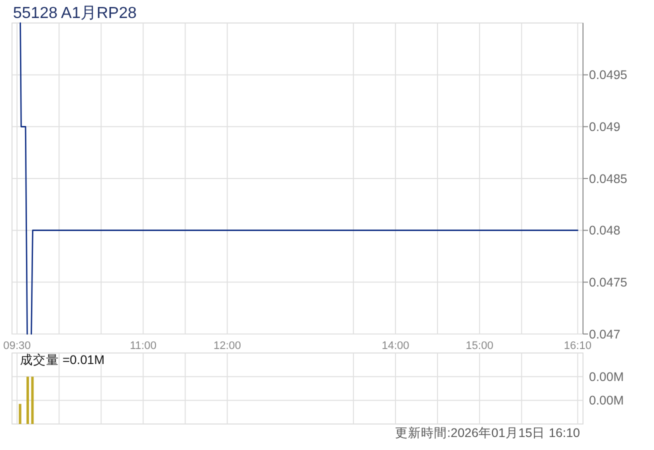 The image size is (654, 450). Describe the element at coordinates (228, 346) in the screenshot. I see `x-tick-label: 12:00` at that location.